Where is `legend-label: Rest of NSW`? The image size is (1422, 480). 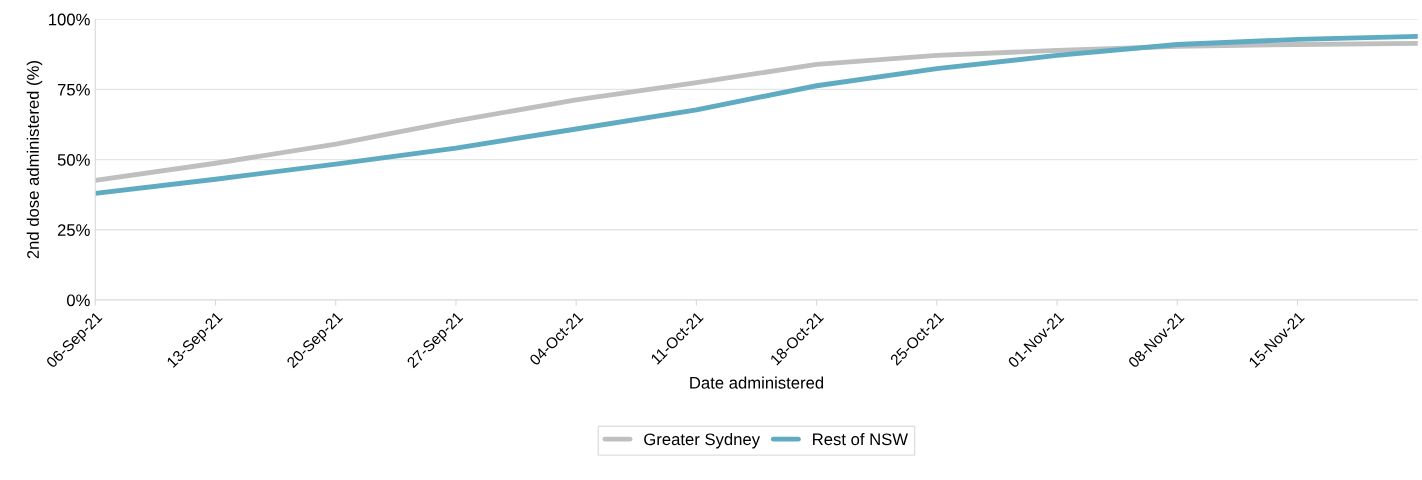 legend-label: Rest of NSW is located at coordinates (860, 439).